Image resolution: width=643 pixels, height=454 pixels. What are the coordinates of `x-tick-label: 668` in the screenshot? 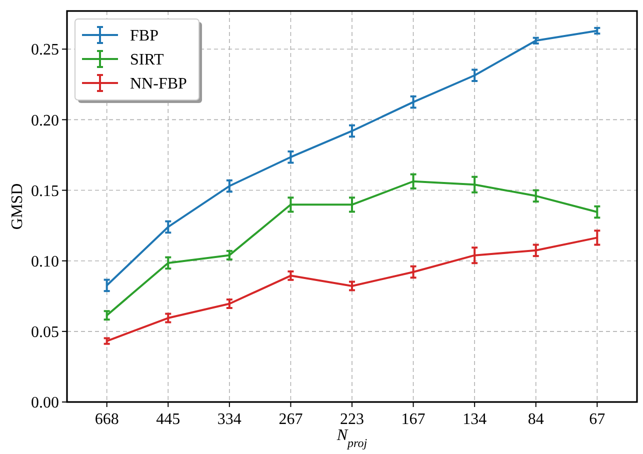 It's located at (106, 419).